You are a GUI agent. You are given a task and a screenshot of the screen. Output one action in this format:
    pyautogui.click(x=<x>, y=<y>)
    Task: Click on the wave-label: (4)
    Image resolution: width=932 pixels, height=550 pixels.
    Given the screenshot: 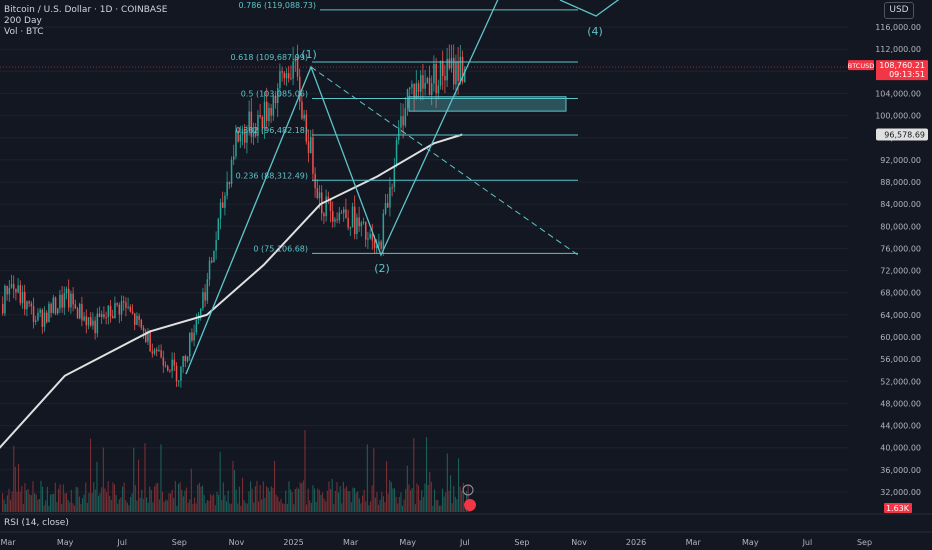 What is the action you would take?
    pyautogui.click(x=595, y=31)
    